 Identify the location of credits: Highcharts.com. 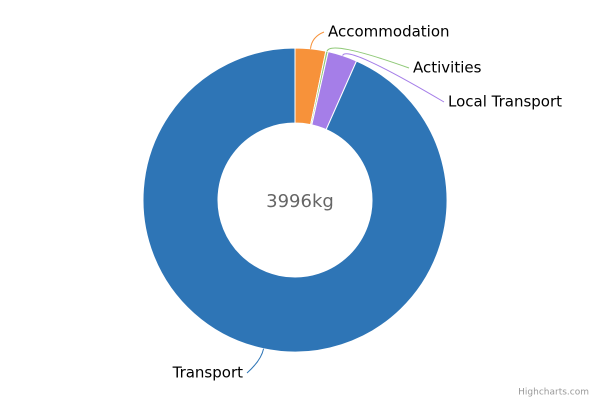
(553, 393).